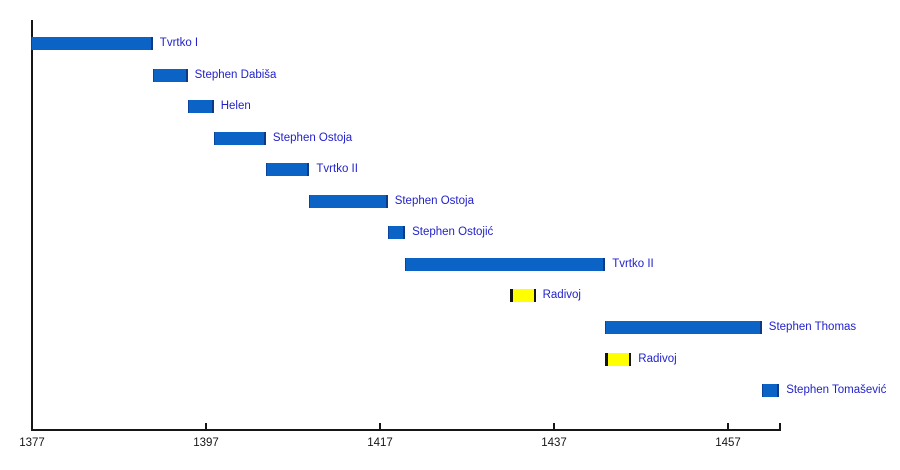 The width and height of the screenshot is (900, 470). I want to click on x-tick-label: 1417, so click(380, 443).